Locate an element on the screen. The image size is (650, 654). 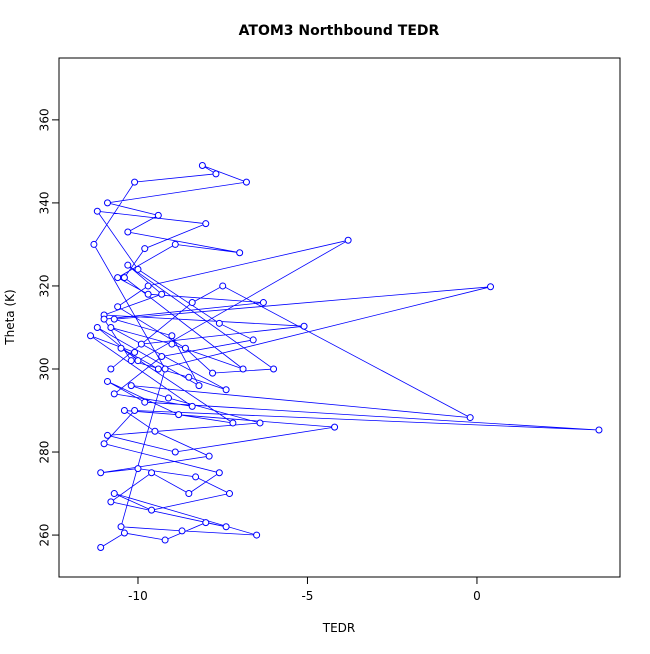
y-axis-label: Theta (K) is located at coordinates (10, 317).